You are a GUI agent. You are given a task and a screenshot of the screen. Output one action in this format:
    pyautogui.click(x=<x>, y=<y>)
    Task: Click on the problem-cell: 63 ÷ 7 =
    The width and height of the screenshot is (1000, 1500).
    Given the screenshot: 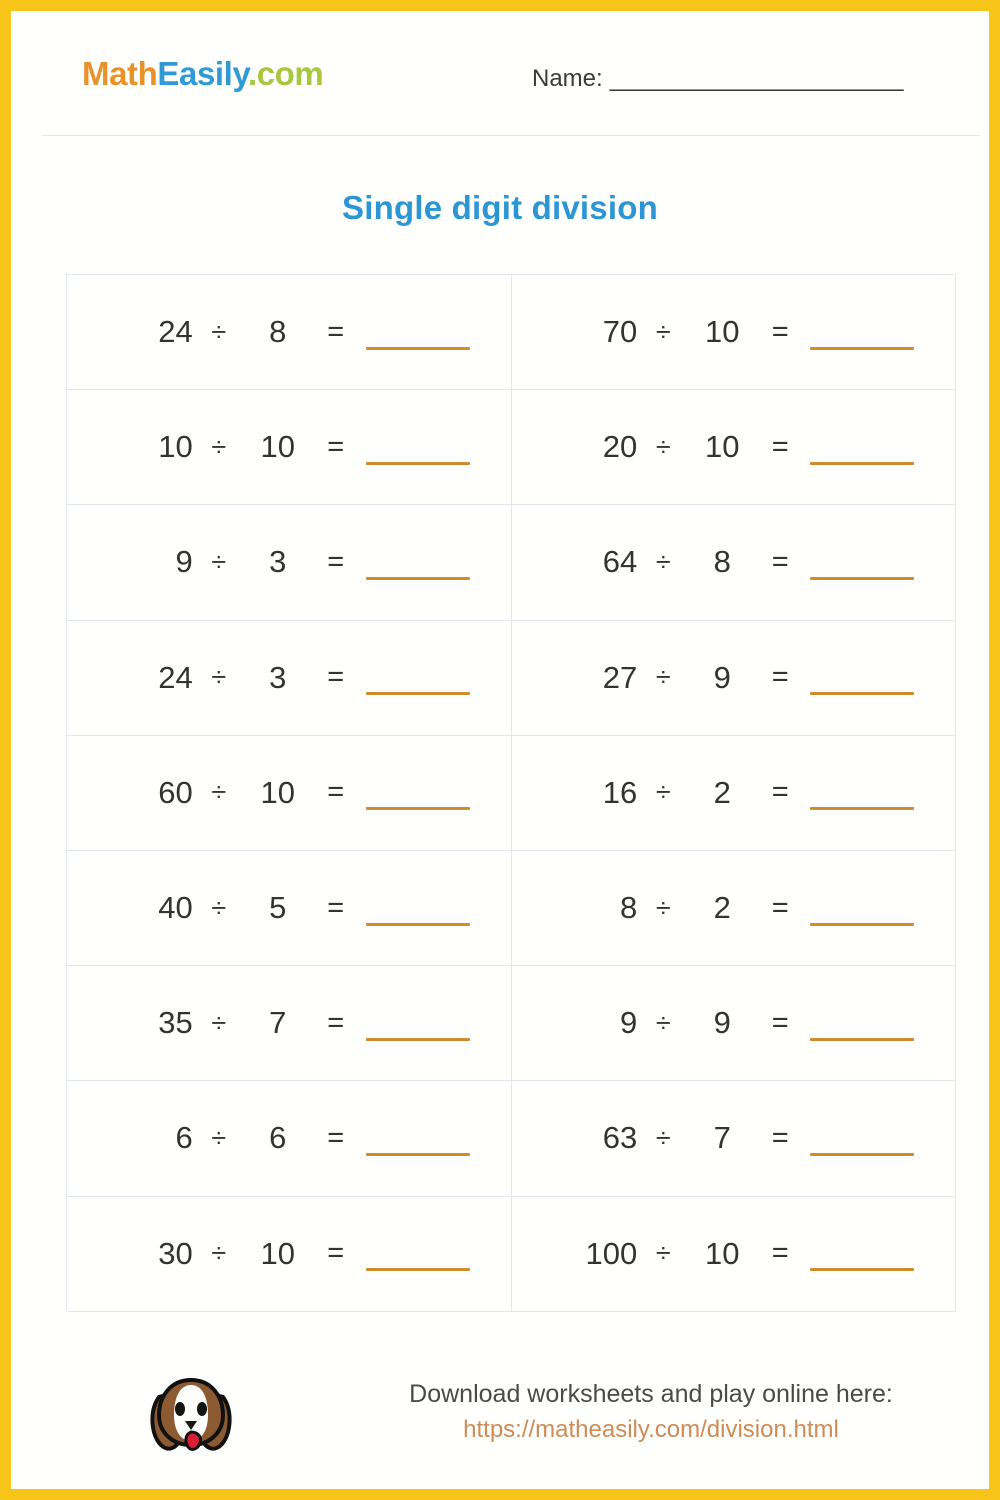 What is the action you would take?
    pyautogui.click(x=733, y=1139)
    